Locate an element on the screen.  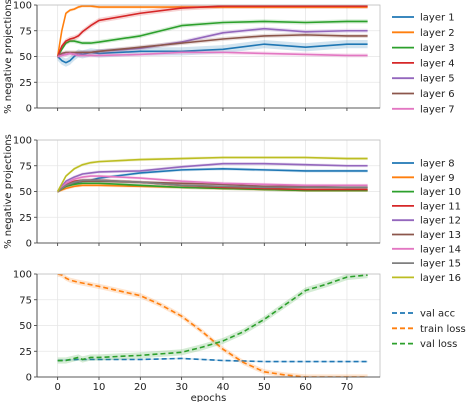
legend-3: val acc train loss val loss is located at coordinates (429, 329).